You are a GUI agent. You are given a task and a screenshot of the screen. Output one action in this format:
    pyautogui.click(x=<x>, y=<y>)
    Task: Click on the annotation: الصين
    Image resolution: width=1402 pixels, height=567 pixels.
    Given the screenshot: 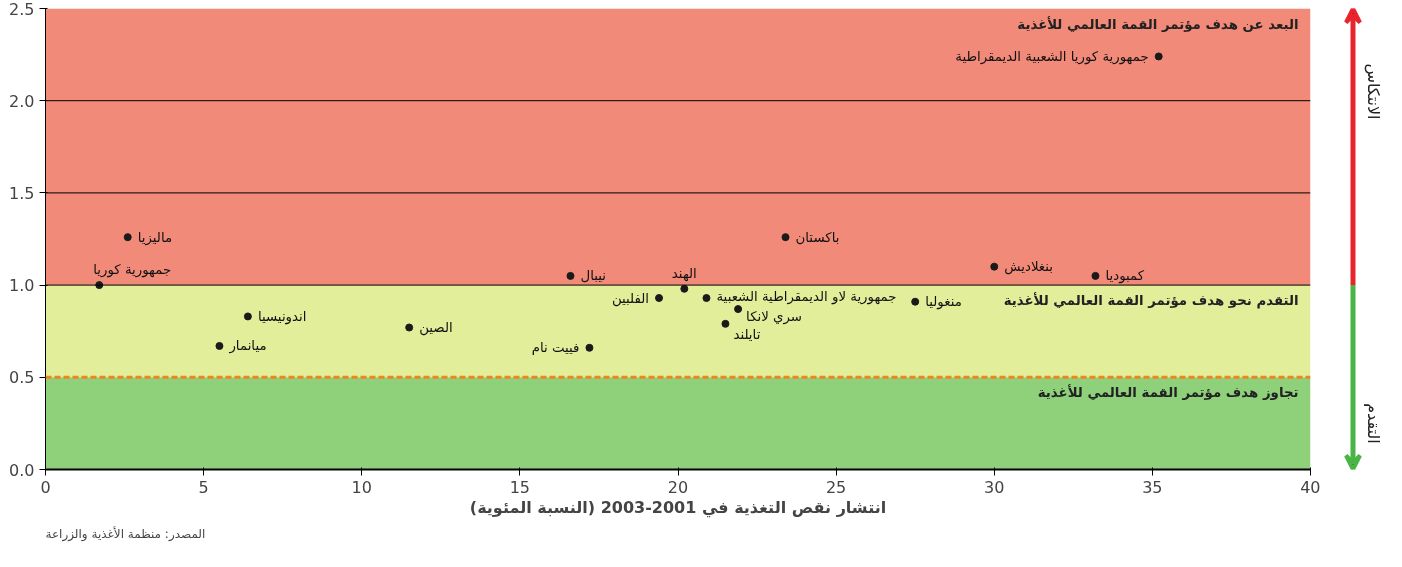 What is the action you would take?
    pyautogui.click(x=436, y=328)
    